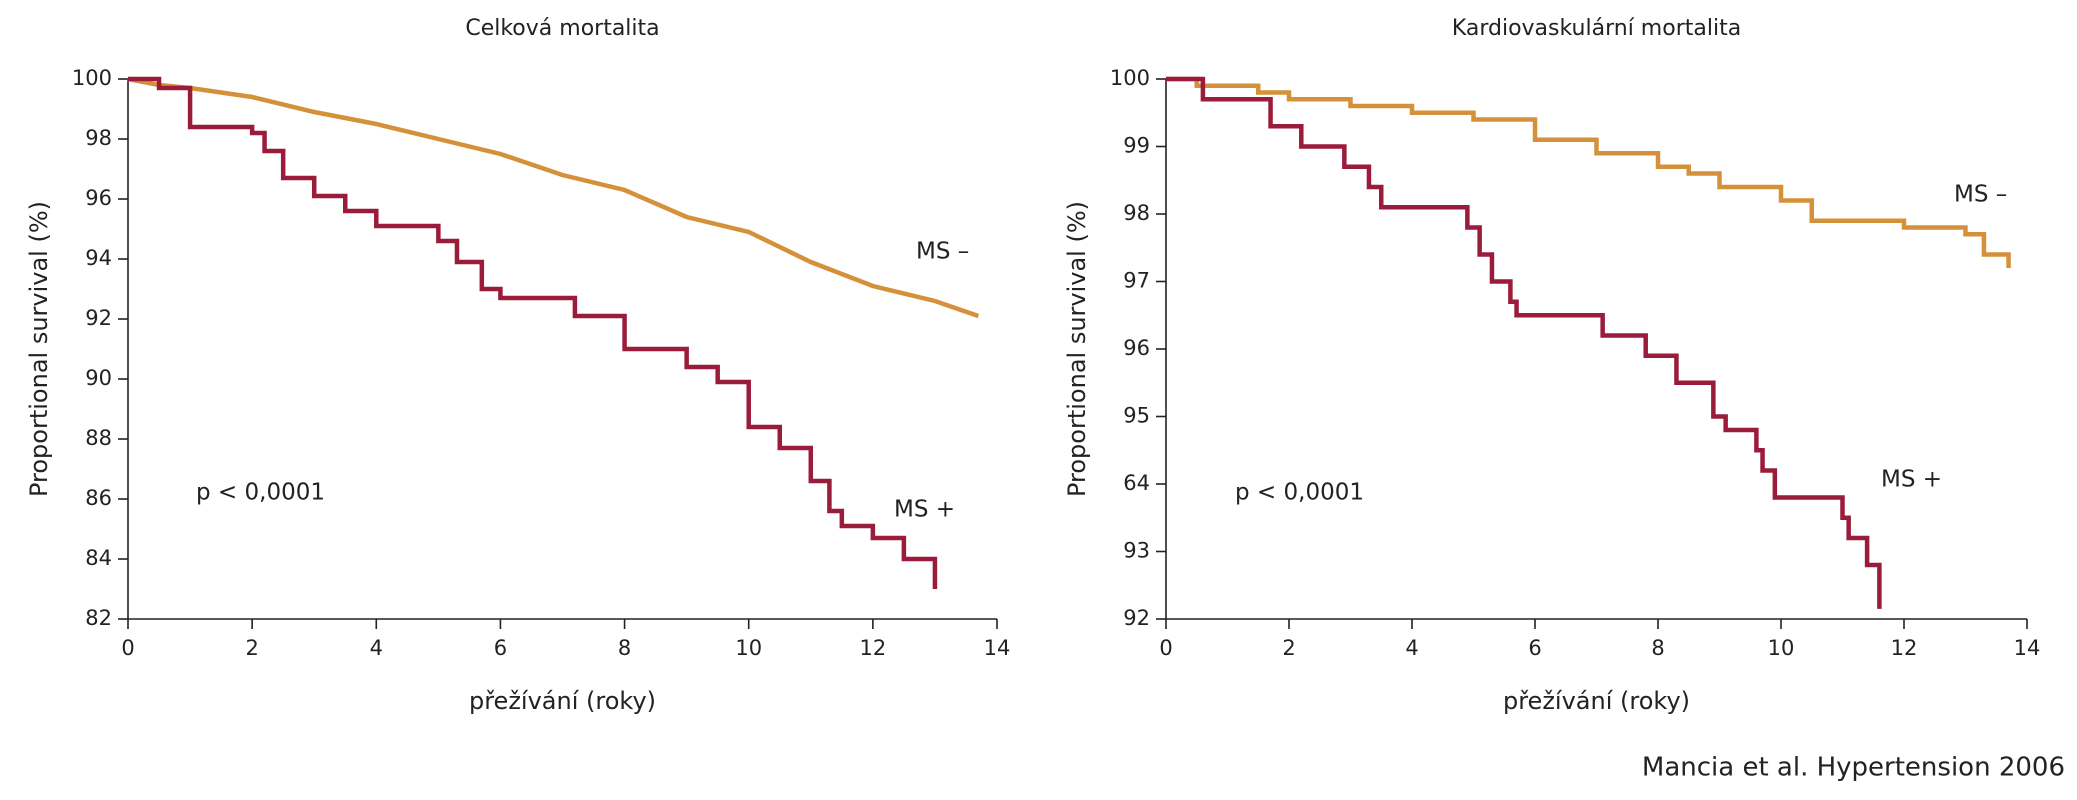 This screenshot has width=2077, height=800. I want to click on y-tick-label: 90, so click(98, 378).